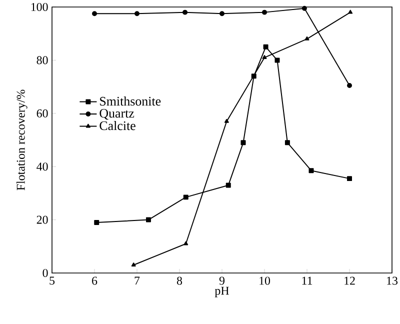 The width and height of the screenshot is (400, 324). What do you see at coordinates (221, 280) in the screenshot?
I see `x-tick-label: 9` at bounding box center [221, 280].